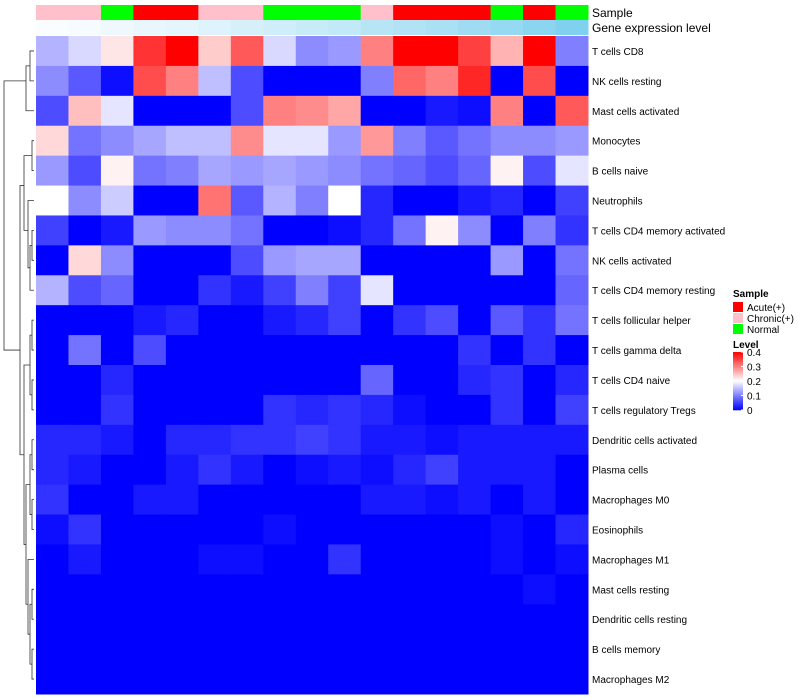 The width and height of the screenshot is (800, 700). I want to click on row-label: Macrophages M1, so click(631, 560).